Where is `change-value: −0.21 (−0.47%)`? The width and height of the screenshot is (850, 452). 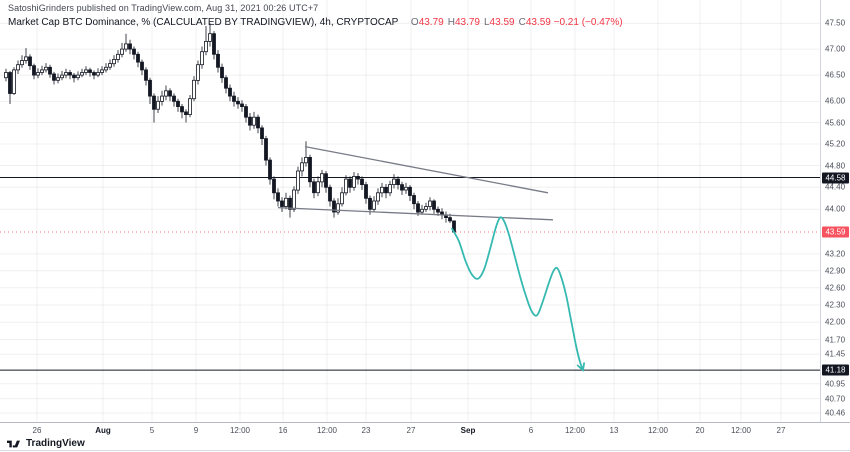
change-value: −0.21 (−0.47%) is located at coordinates (588, 22).